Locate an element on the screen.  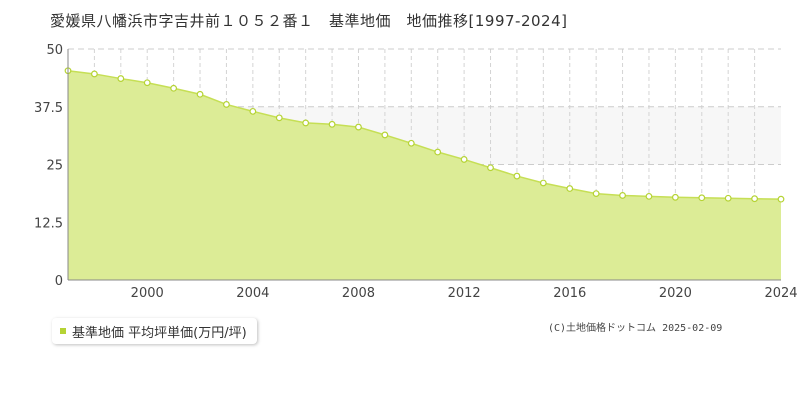
y-tick-label: 25 is located at coordinates (54, 166).